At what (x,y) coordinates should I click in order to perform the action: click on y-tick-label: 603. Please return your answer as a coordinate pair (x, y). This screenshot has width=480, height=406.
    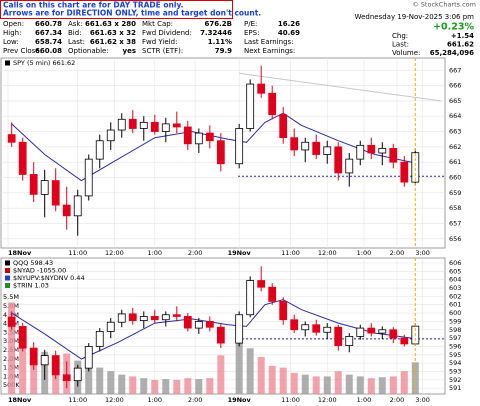
    Looking at the image, I should click on (455, 288).